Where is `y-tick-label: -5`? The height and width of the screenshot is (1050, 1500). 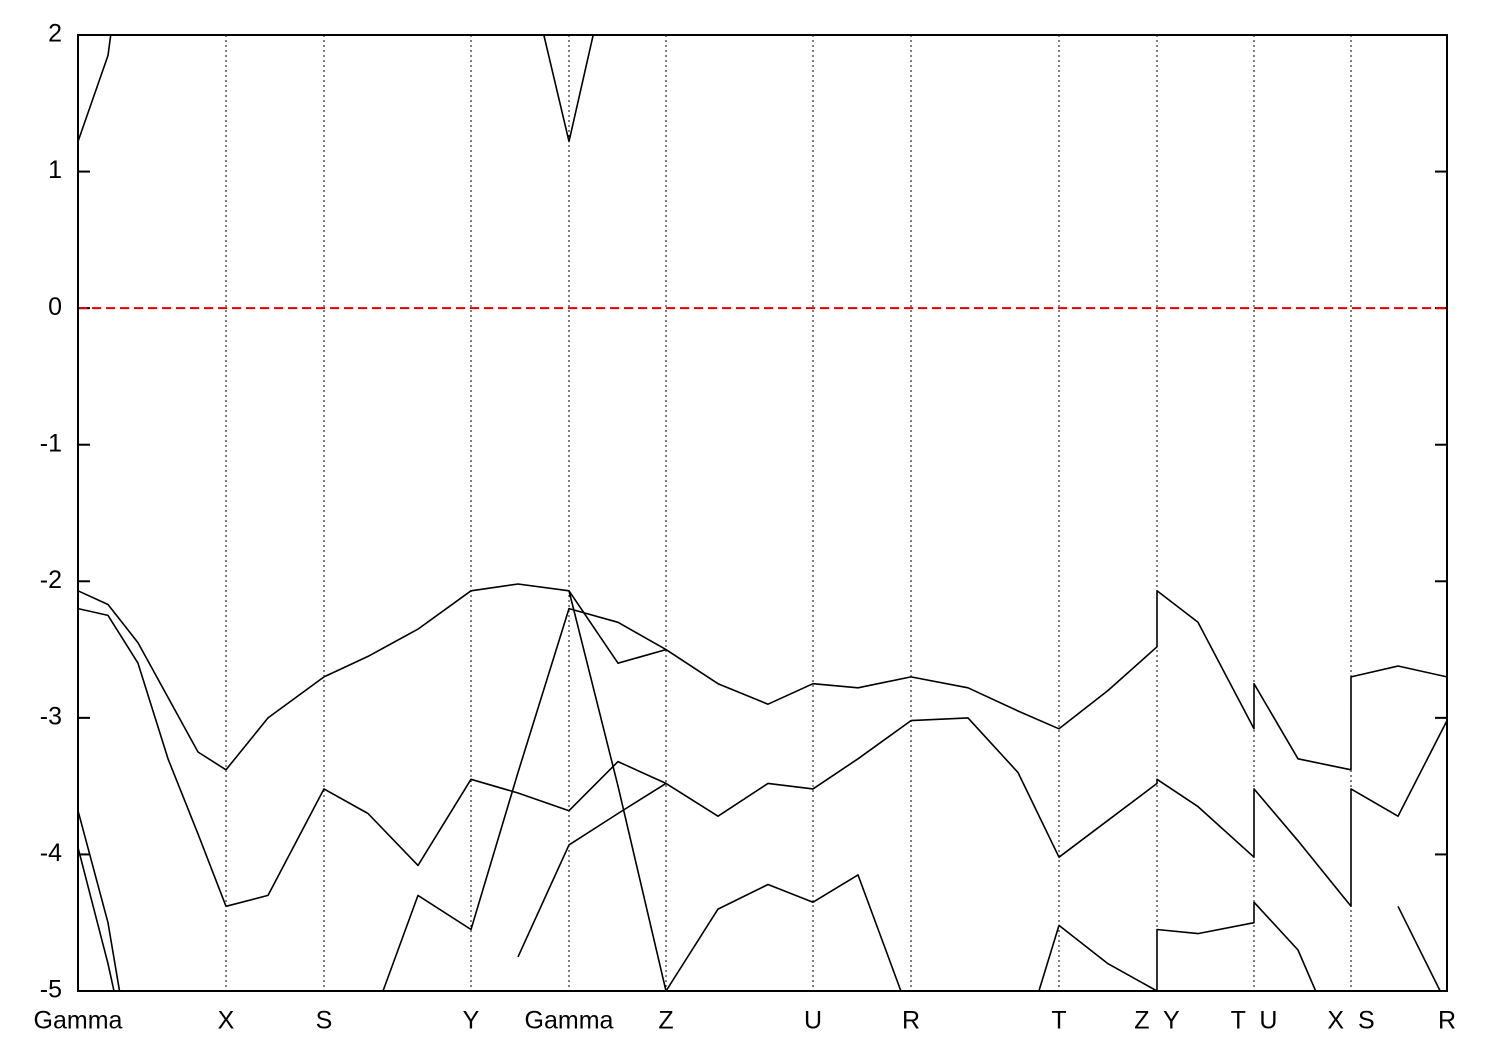
y-tick-label: -5 is located at coordinates (51, 990).